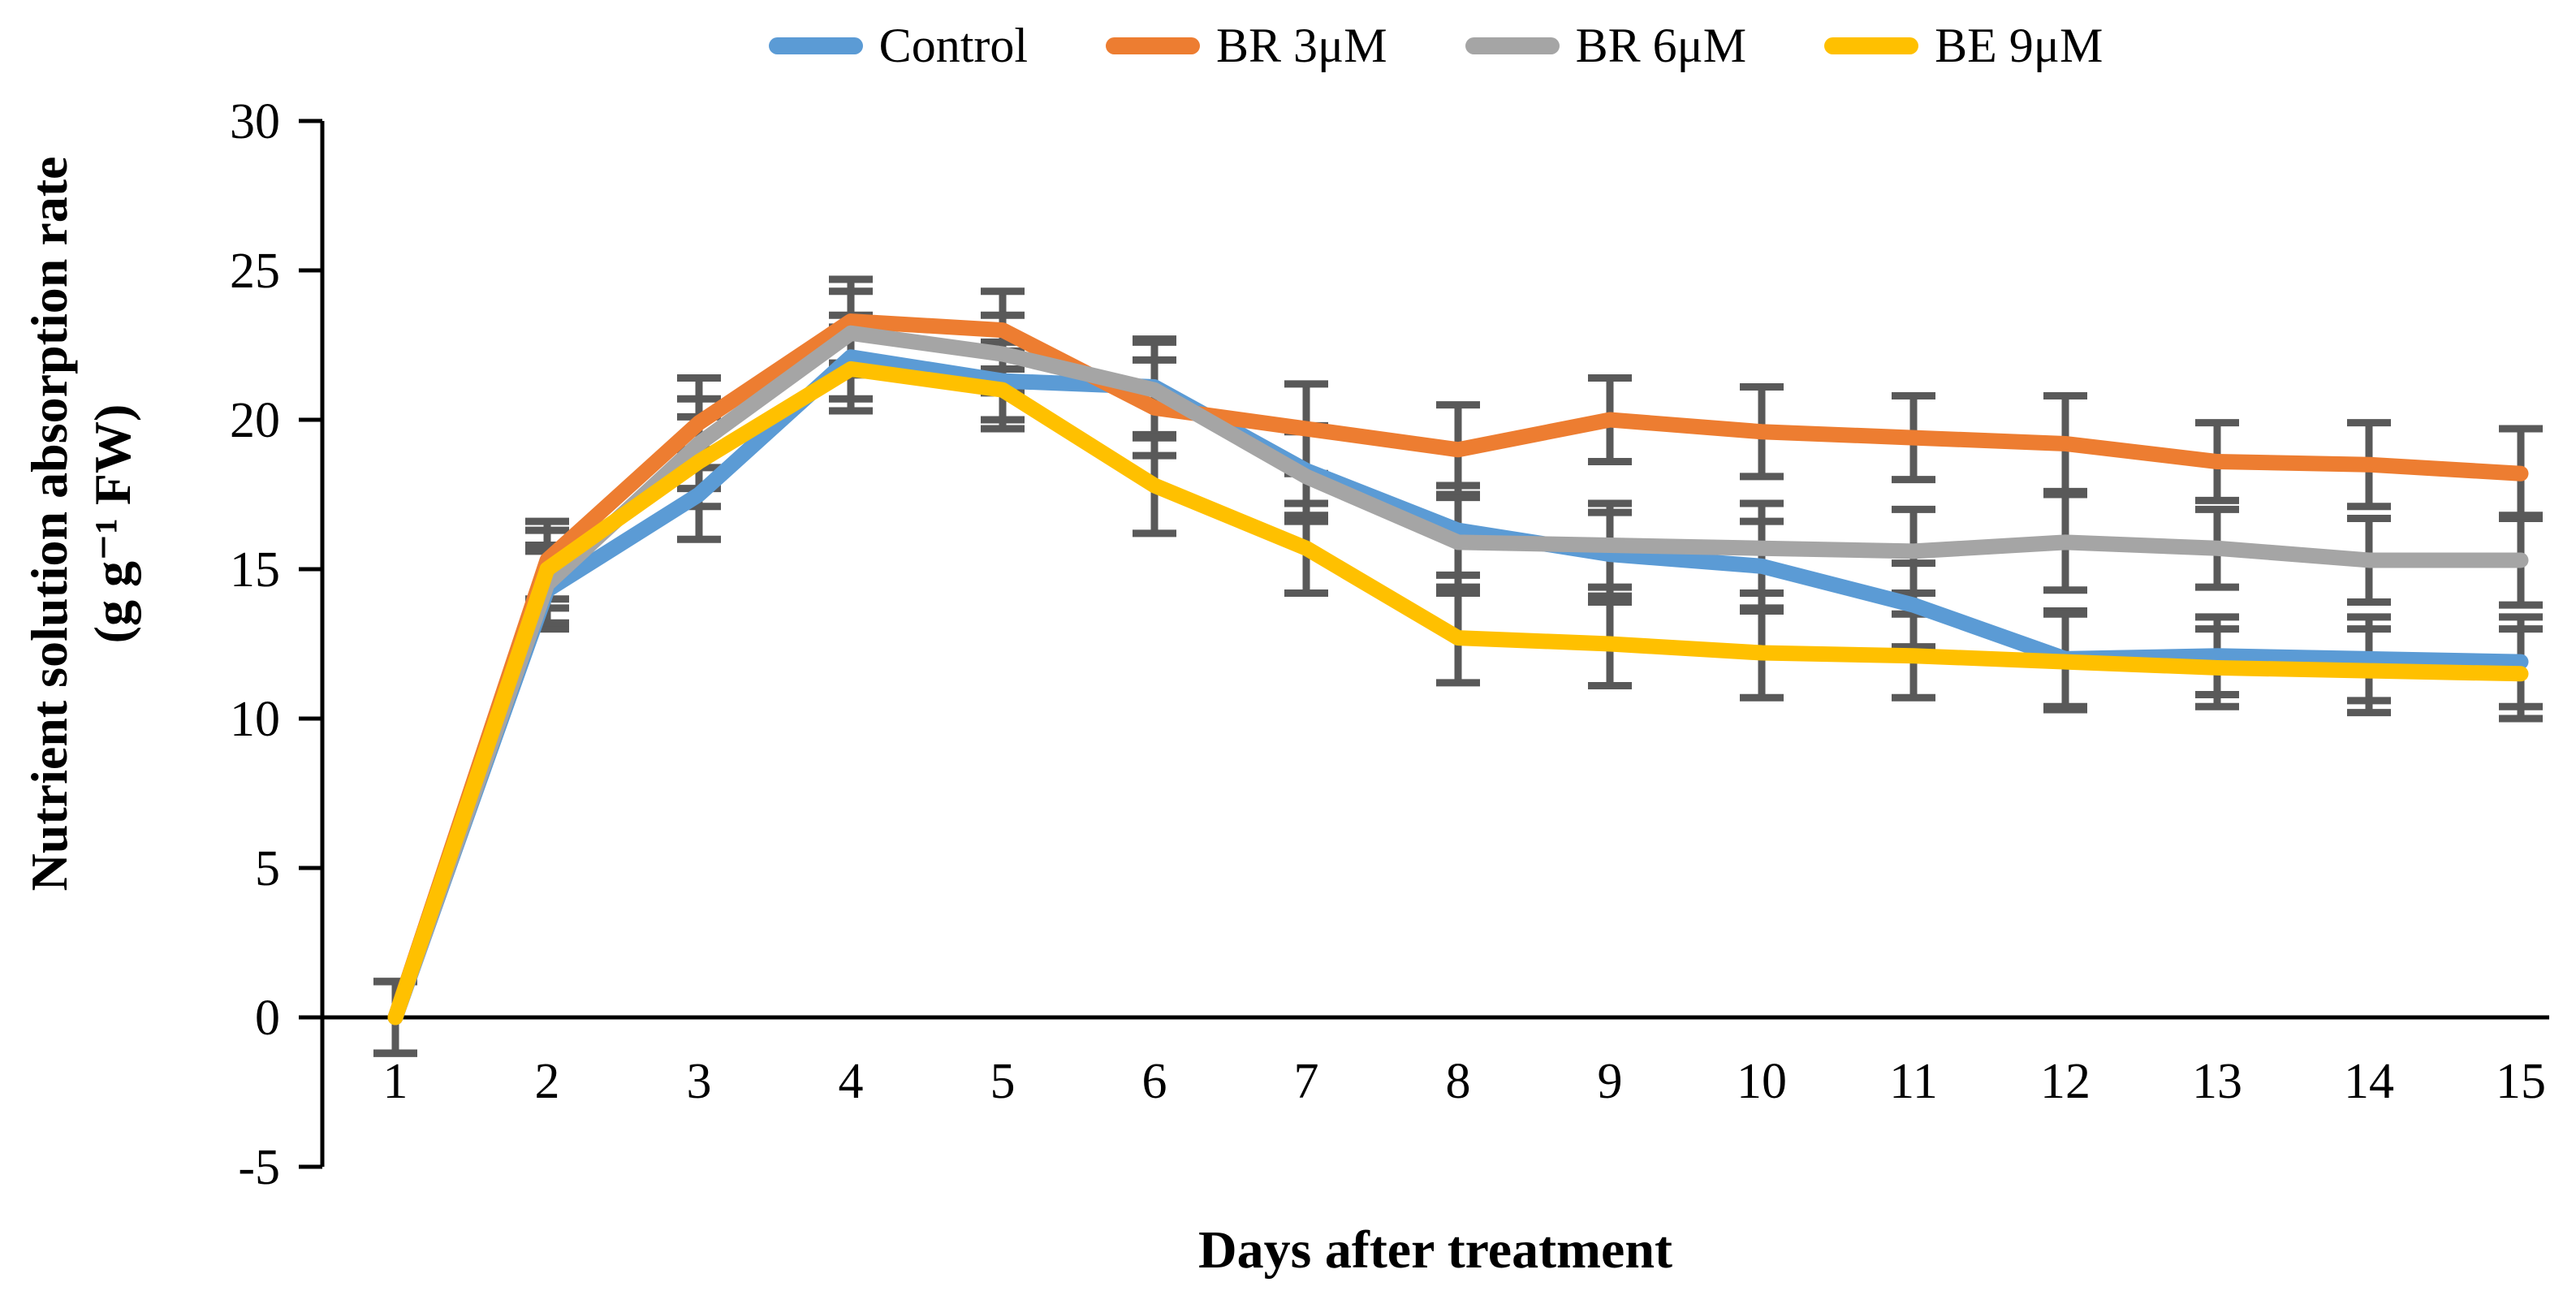 The width and height of the screenshot is (2576, 1304). I want to click on svg-text: 0, so click(267, 1019).